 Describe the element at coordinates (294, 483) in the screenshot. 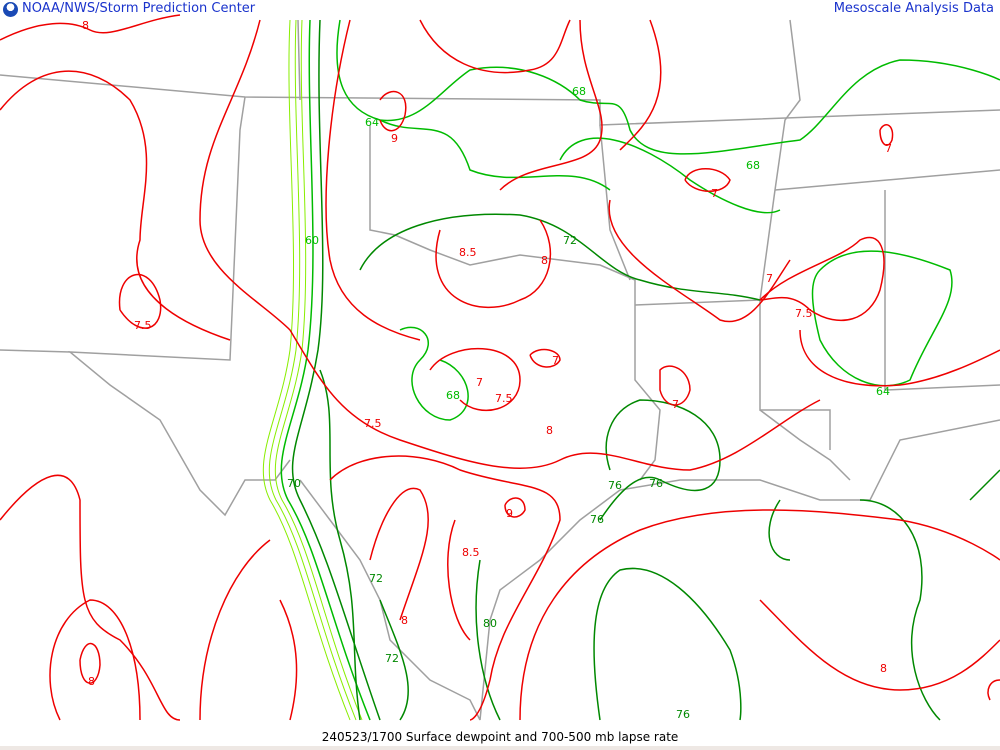

I see `dewpoint-label: 70` at that location.